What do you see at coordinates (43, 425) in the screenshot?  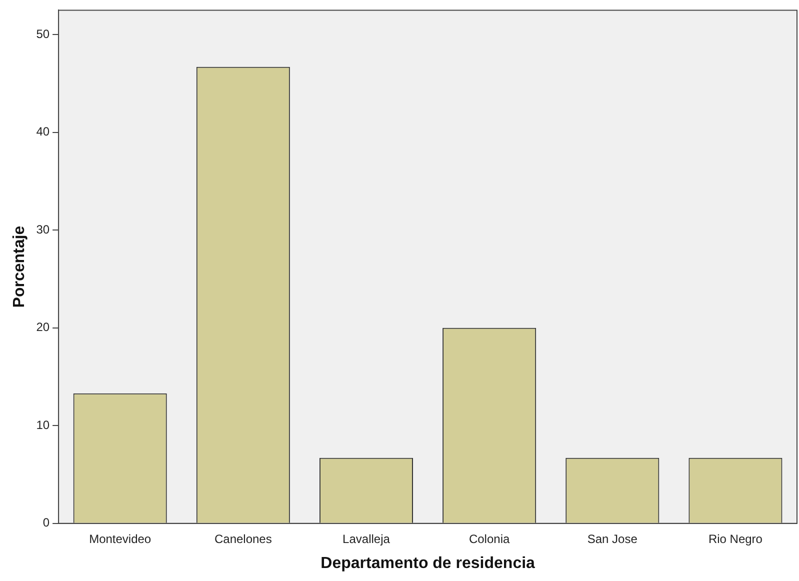 I see `y-tick-label: 10` at bounding box center [43, 425].